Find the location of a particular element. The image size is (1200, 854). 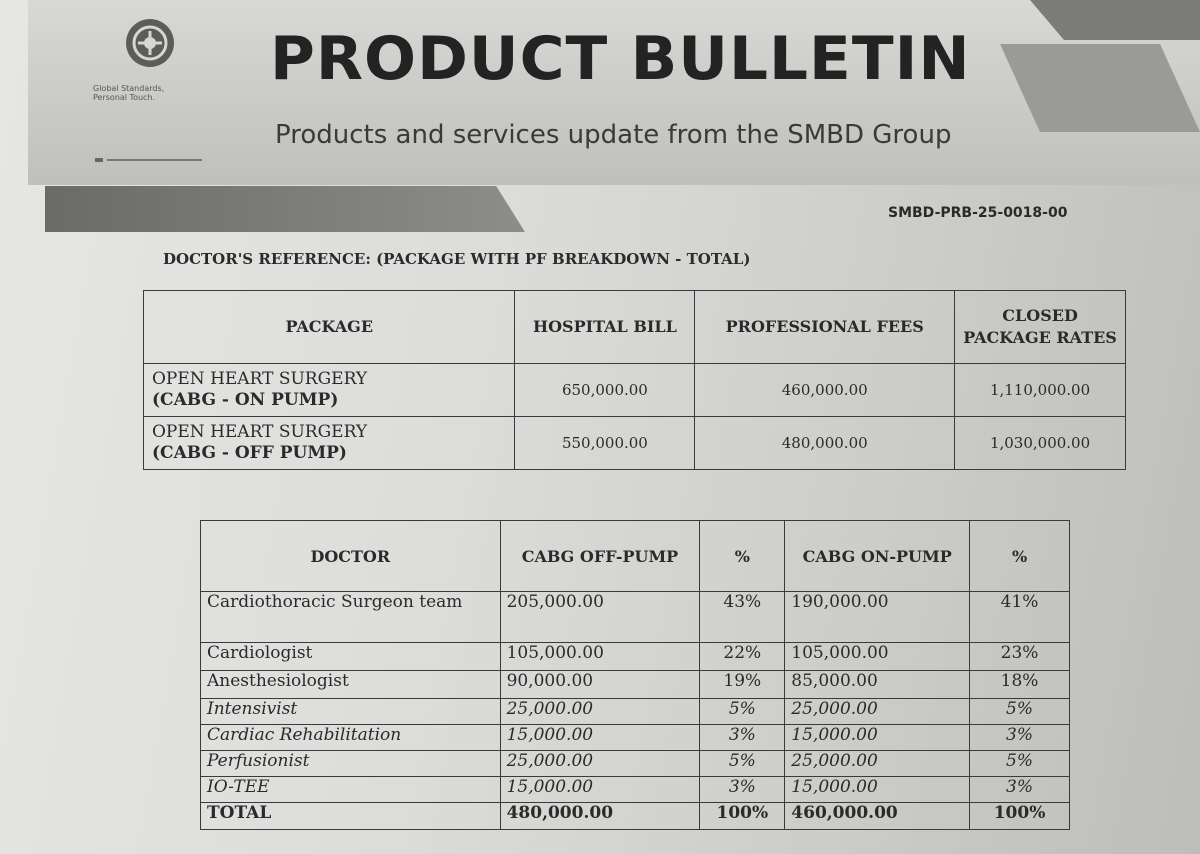

closed-rate-cell: 1,030,000.00 is located at coordinates (1040, 443).